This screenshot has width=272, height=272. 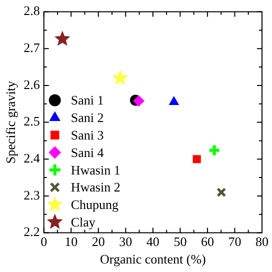 What do you see at coordinates (32, 232) in the screenshot?
I see `y-tick-label: 2.2` at bounding box center [32, 232].